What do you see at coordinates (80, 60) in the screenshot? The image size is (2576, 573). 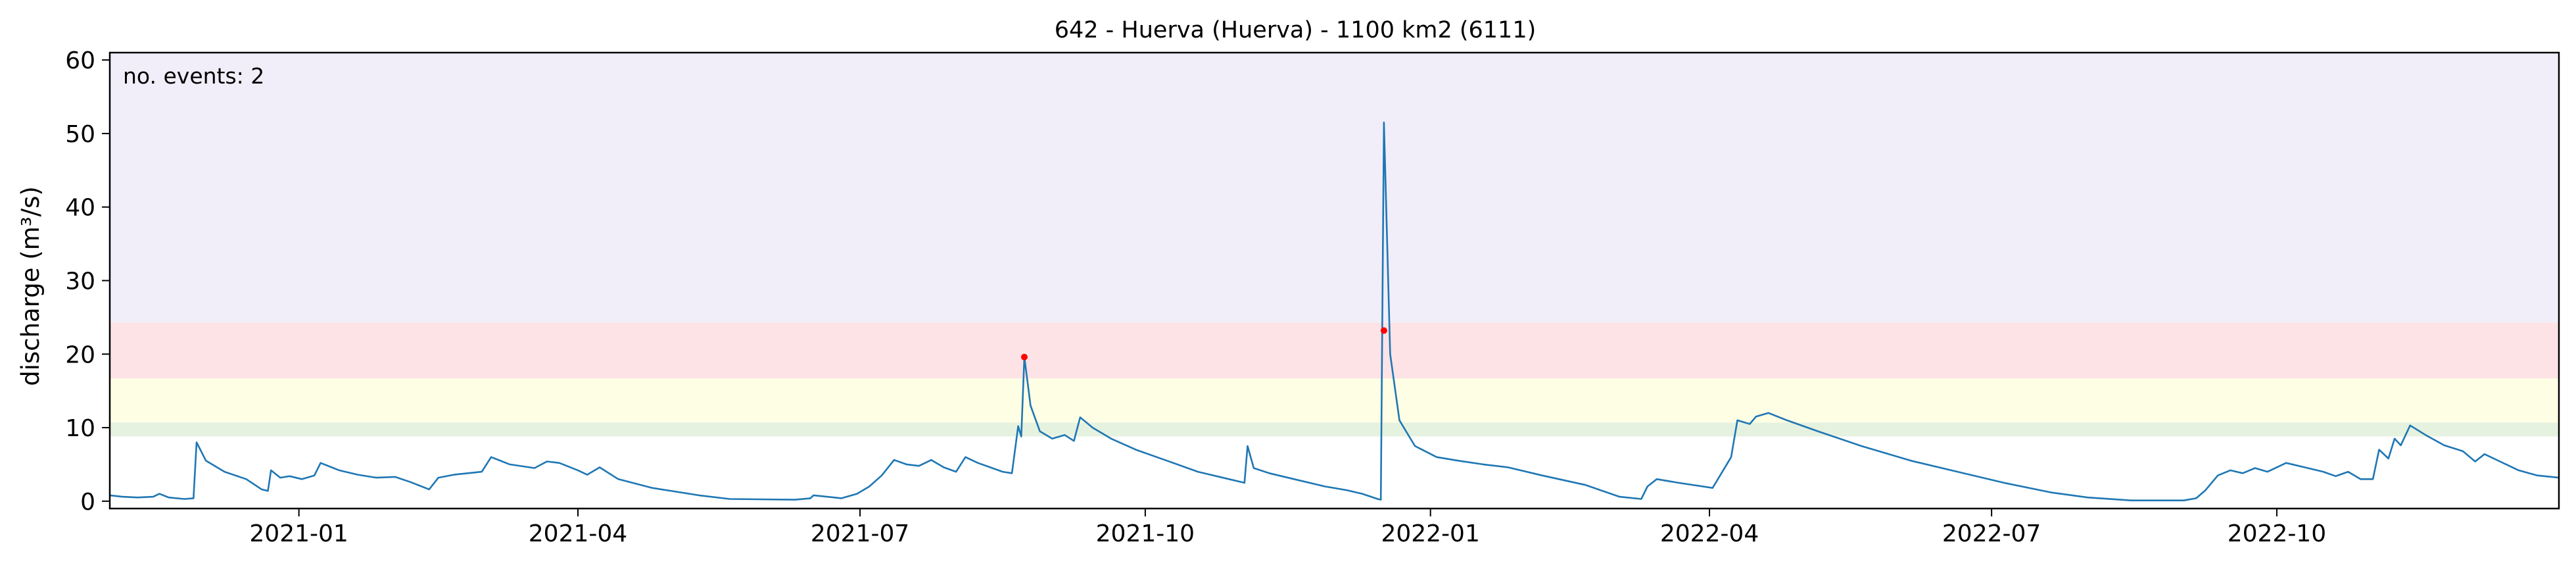 I see `y-tick-label: 60` at bounding box center [80, 60].